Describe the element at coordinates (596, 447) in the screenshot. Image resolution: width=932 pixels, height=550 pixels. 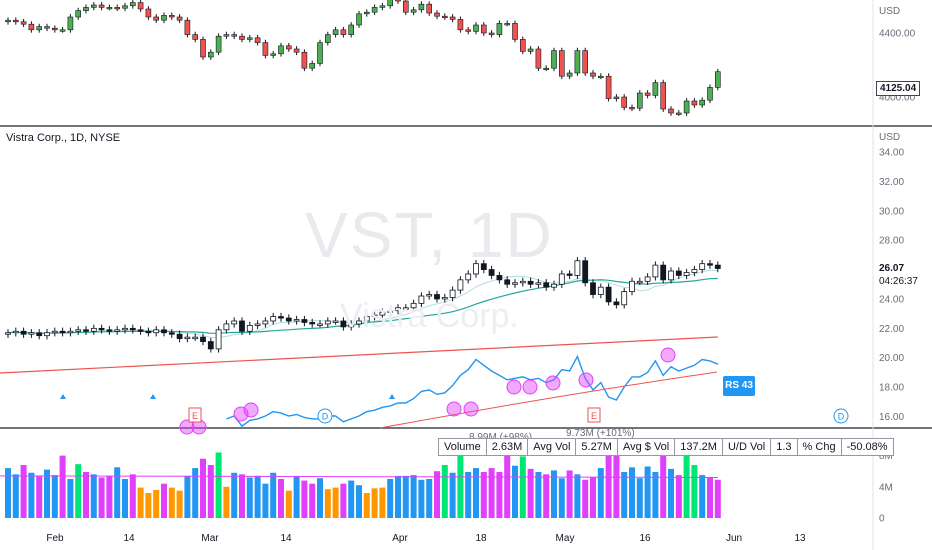
I see `avg-vol-value: 5.27M` at that location.